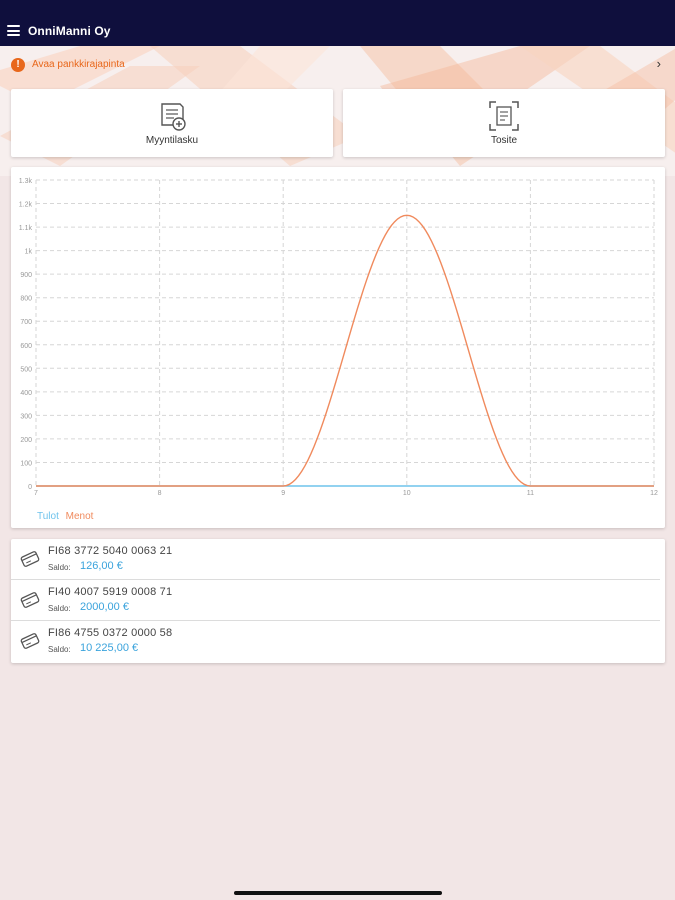 This screenshot has height=900, width=675. I want to click on x-tick-label: 12, so click(654, 493).